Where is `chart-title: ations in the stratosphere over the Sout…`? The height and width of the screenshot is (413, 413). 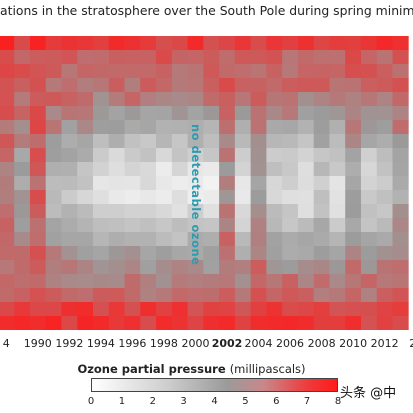 chart-title: ations in the stratosphere over the Sout… is located at coordinates (206, 10).